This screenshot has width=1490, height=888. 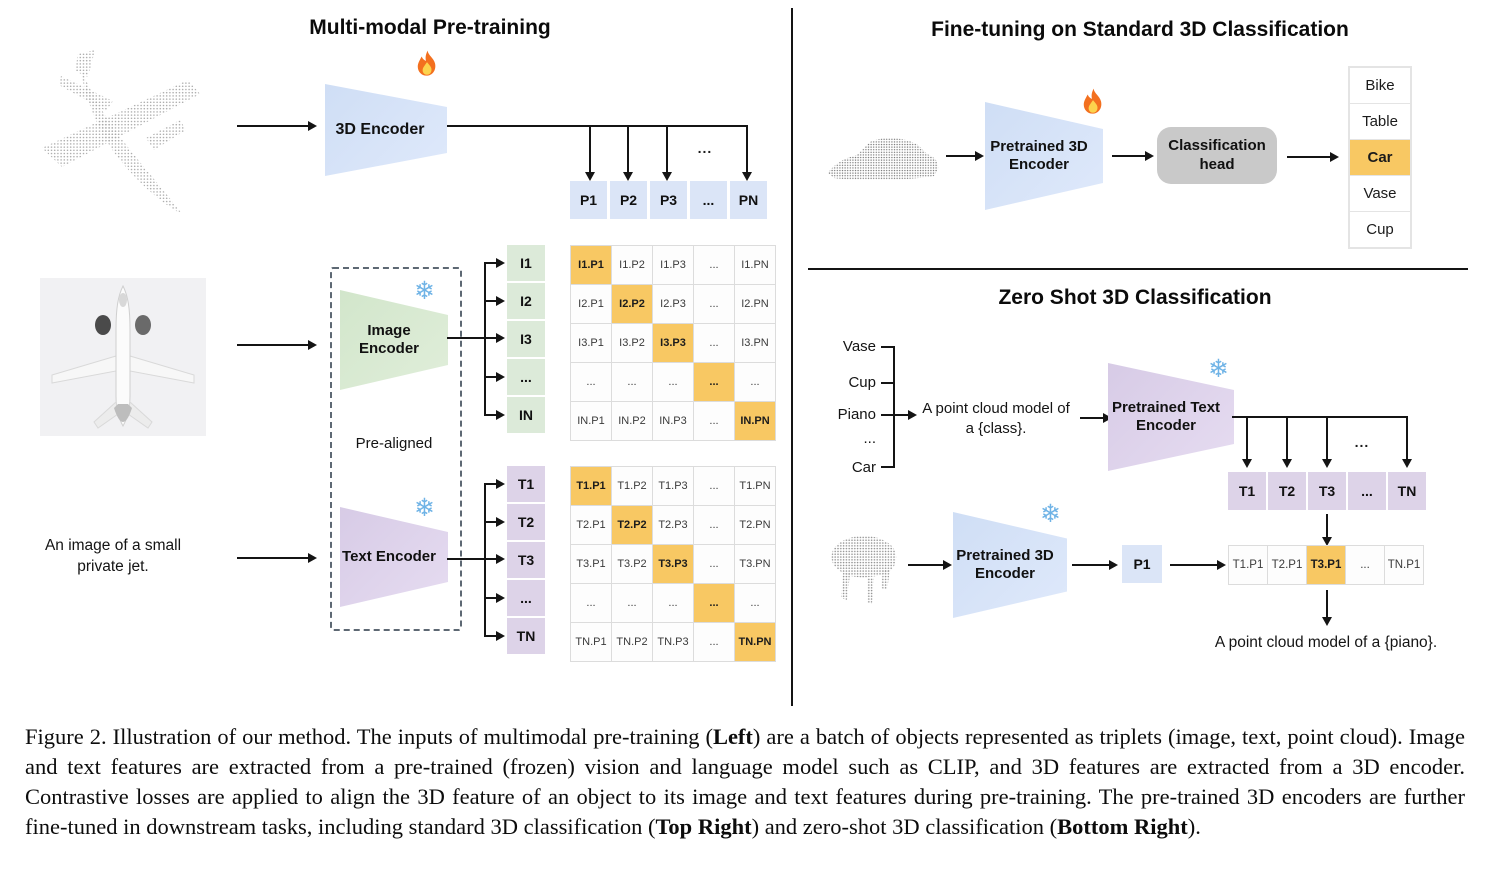 I want to click on zs-tp-cell-highlighted: T3.P1, so click(x=1326, y=565).